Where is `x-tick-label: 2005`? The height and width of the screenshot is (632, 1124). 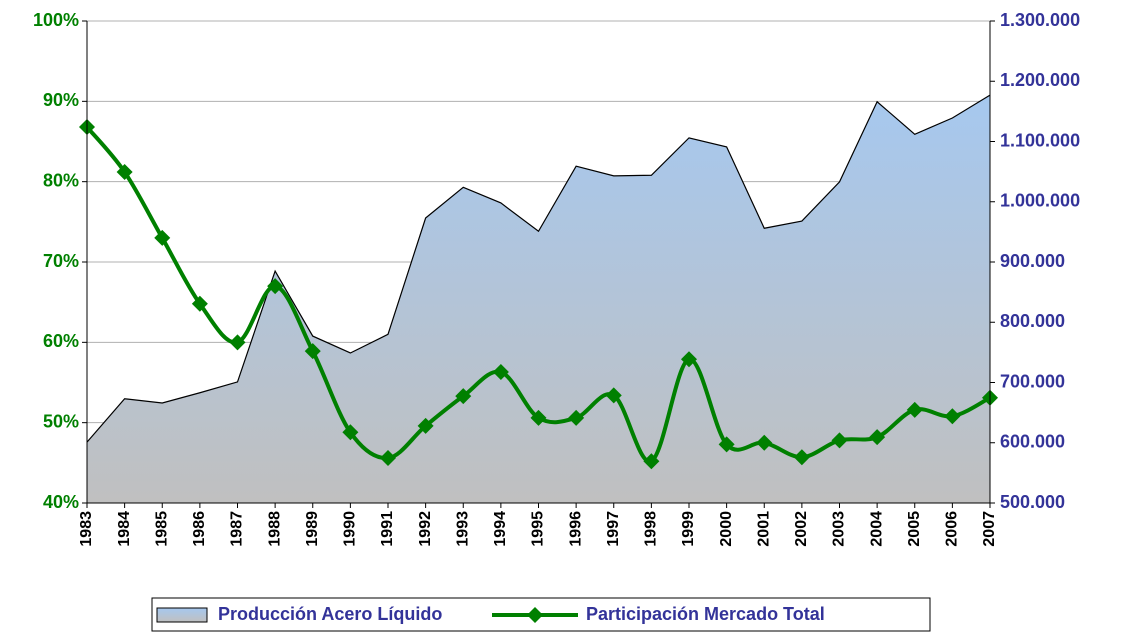 x-tick-label: 2005 is located at coordinates (914, 529).